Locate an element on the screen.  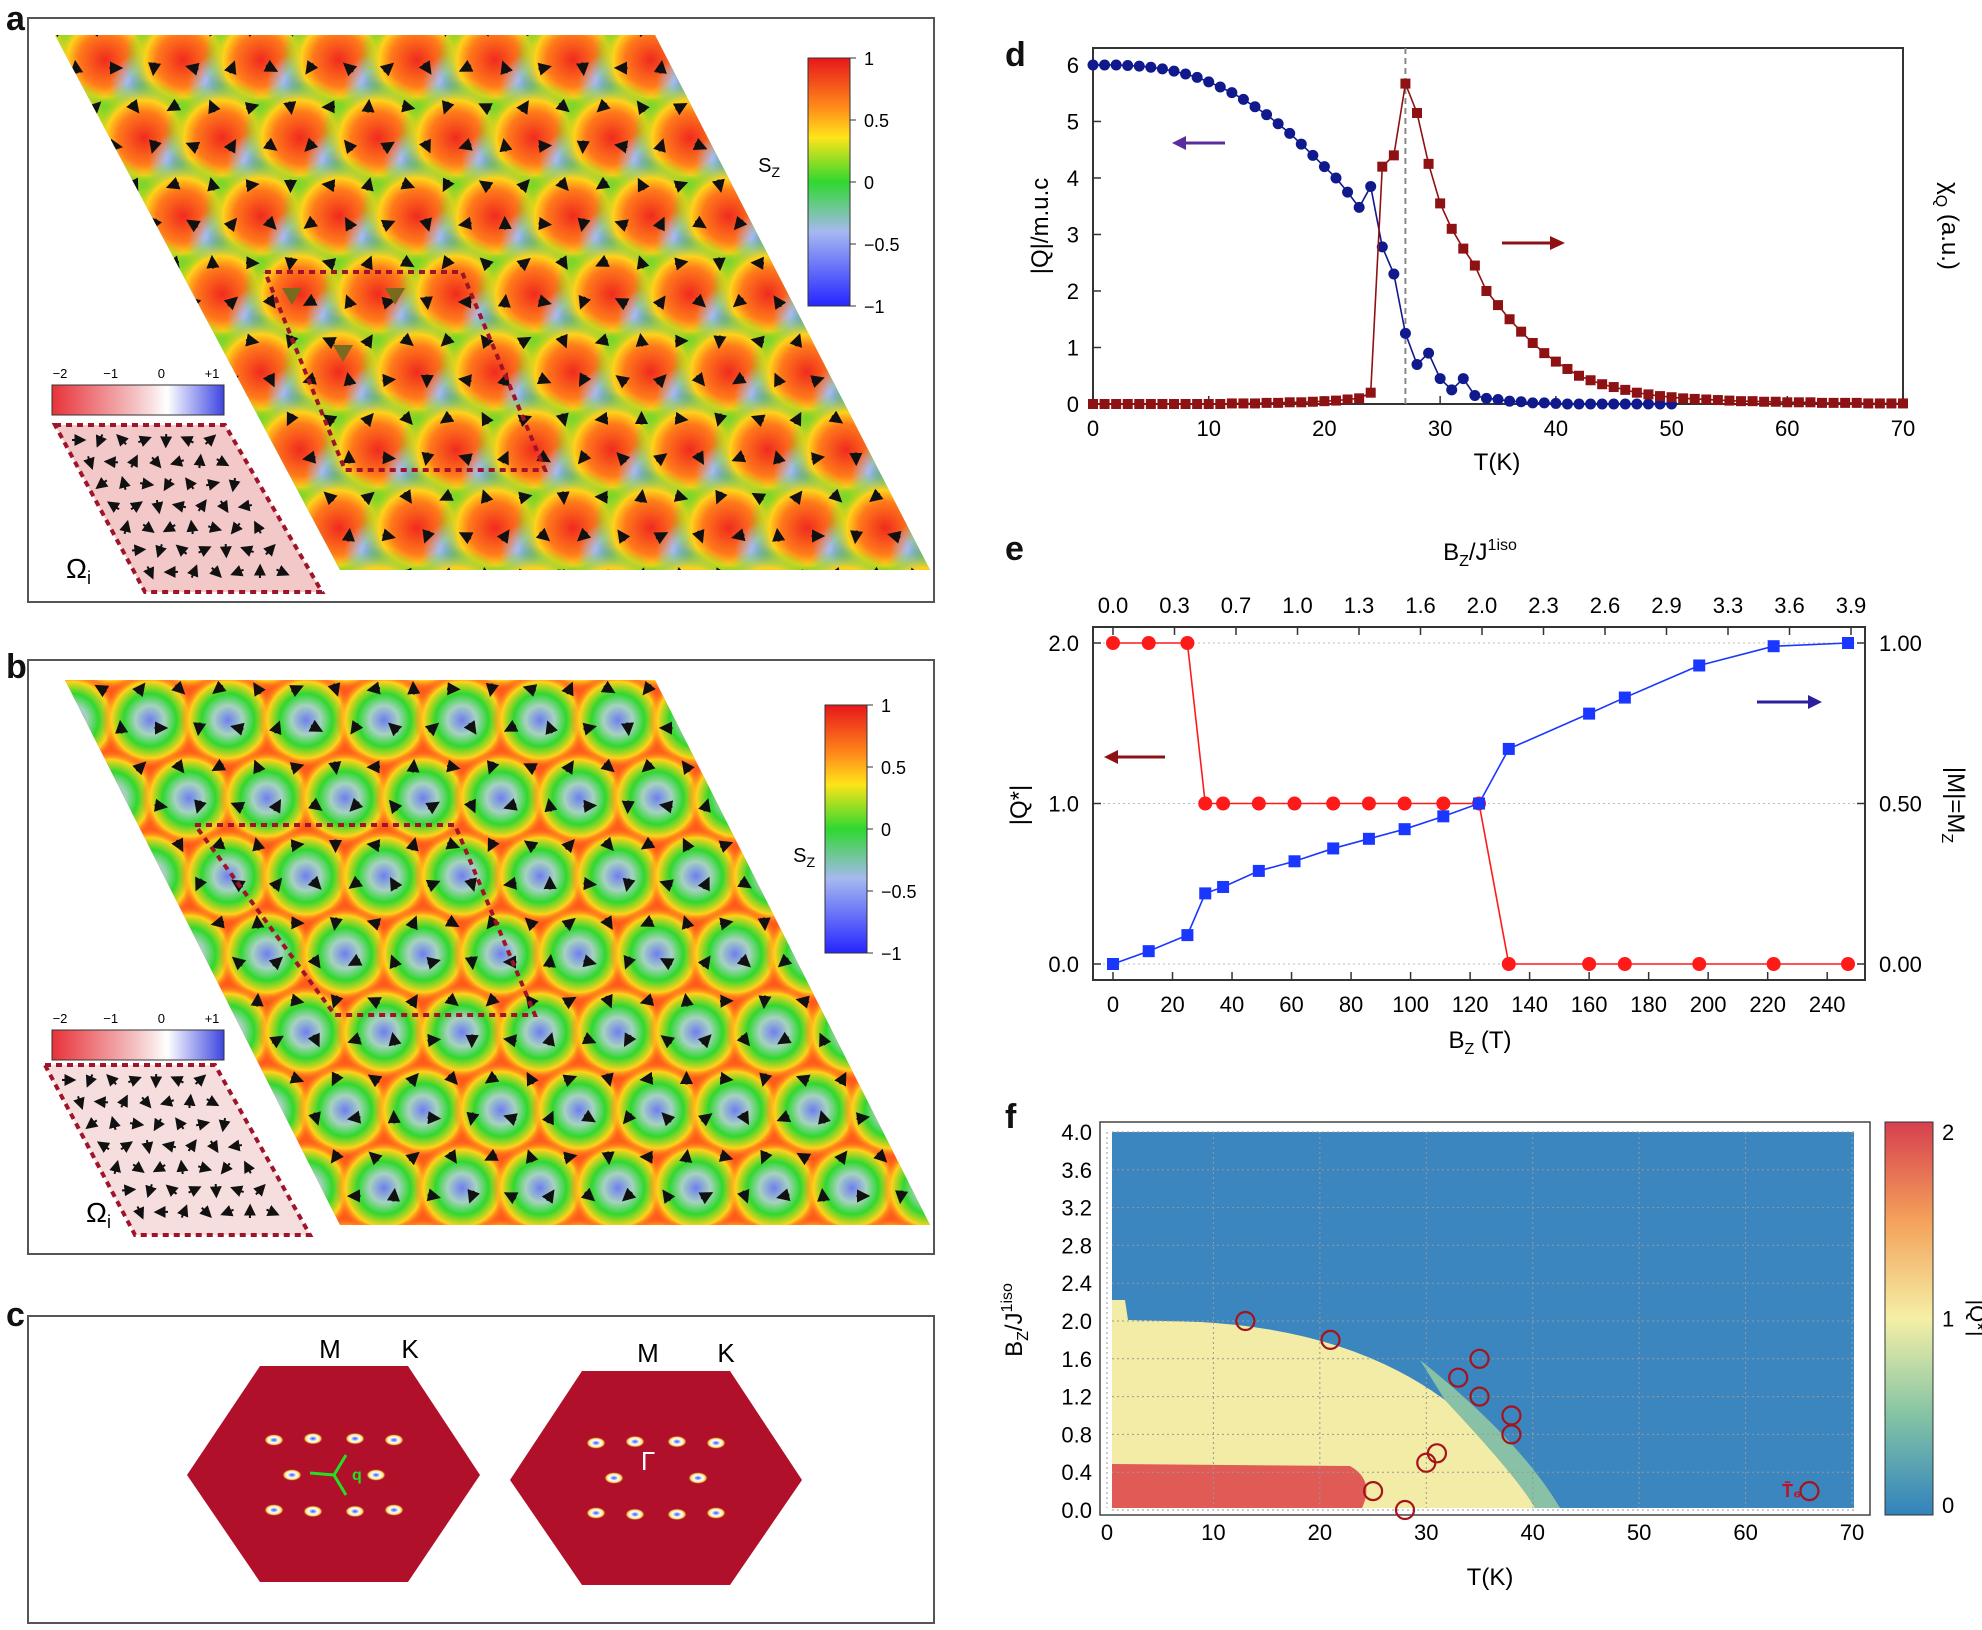
f-q2-phase is located at coordinates (1239, 1486).